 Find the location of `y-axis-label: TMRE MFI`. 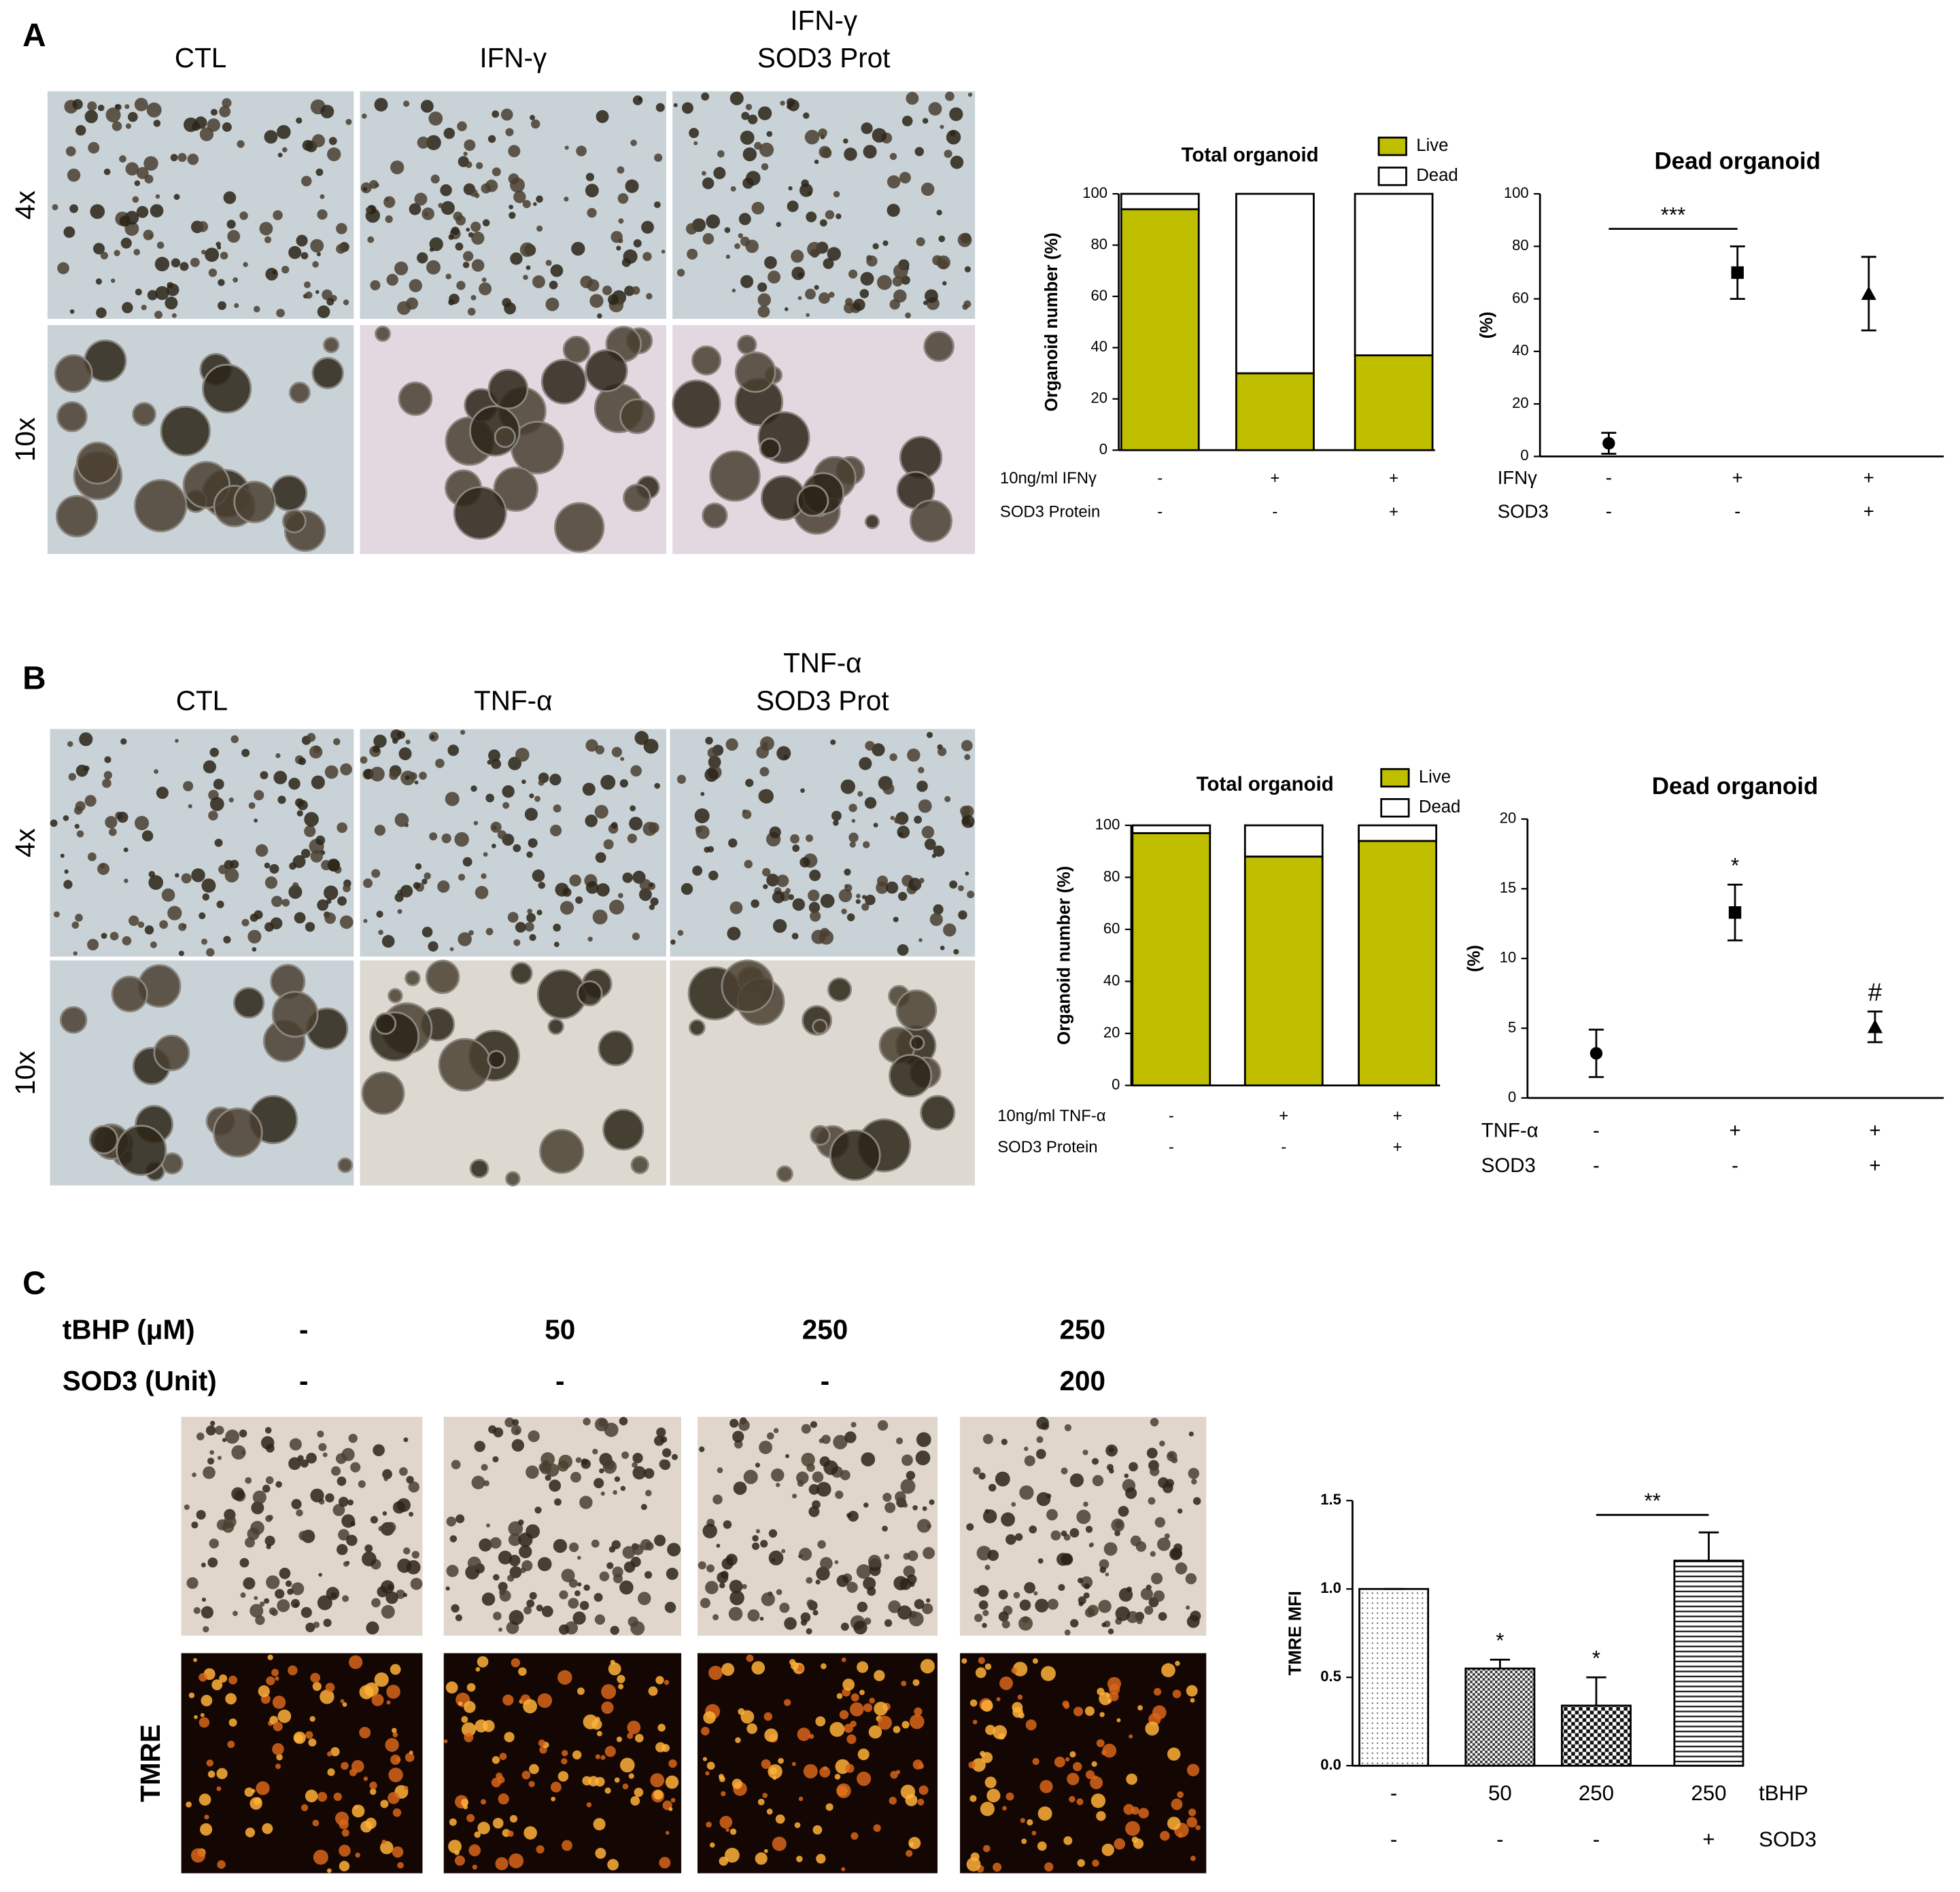

y-axis-label: TMRE MFI is located at coordinates (1295, 1633).